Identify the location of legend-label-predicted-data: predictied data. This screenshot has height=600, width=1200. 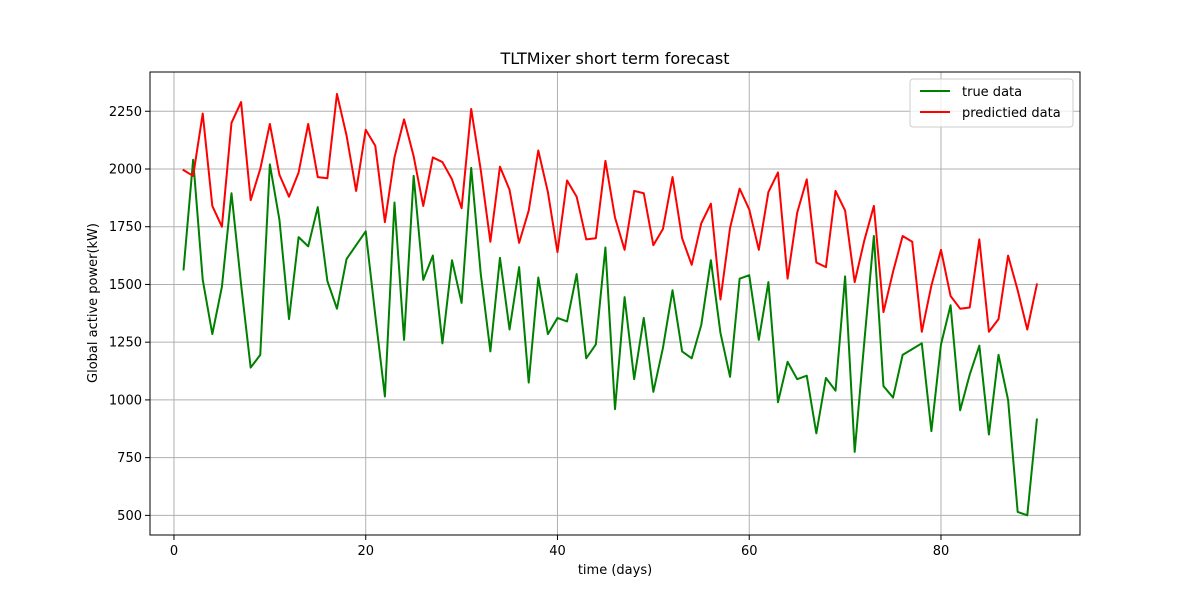
(1011, 113).